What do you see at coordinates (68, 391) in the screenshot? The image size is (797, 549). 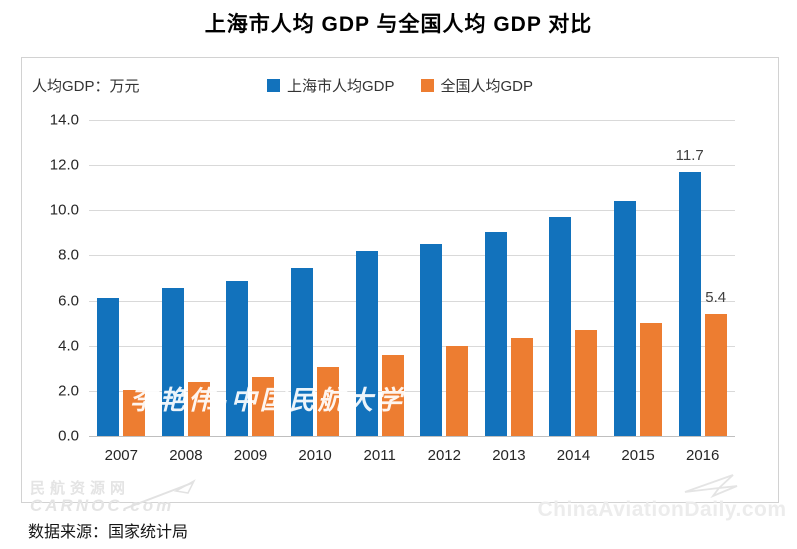 I see `y-tick-label: 2.0` at bounding box center [68, 391].